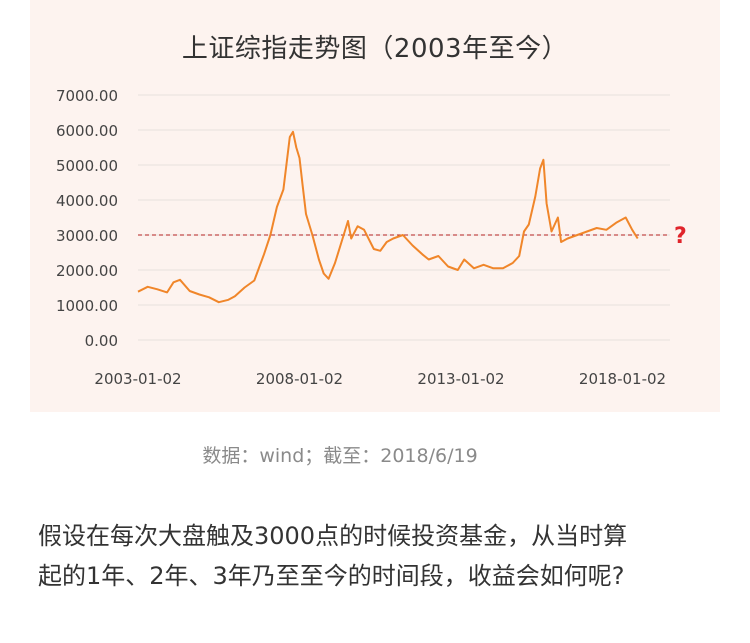 Image resolution: width=750 pixels, height=643 pixels. Describe the element at coordinates (87, 166) in the screenshot. I see `y-tick-label: 5000.00` at that location.